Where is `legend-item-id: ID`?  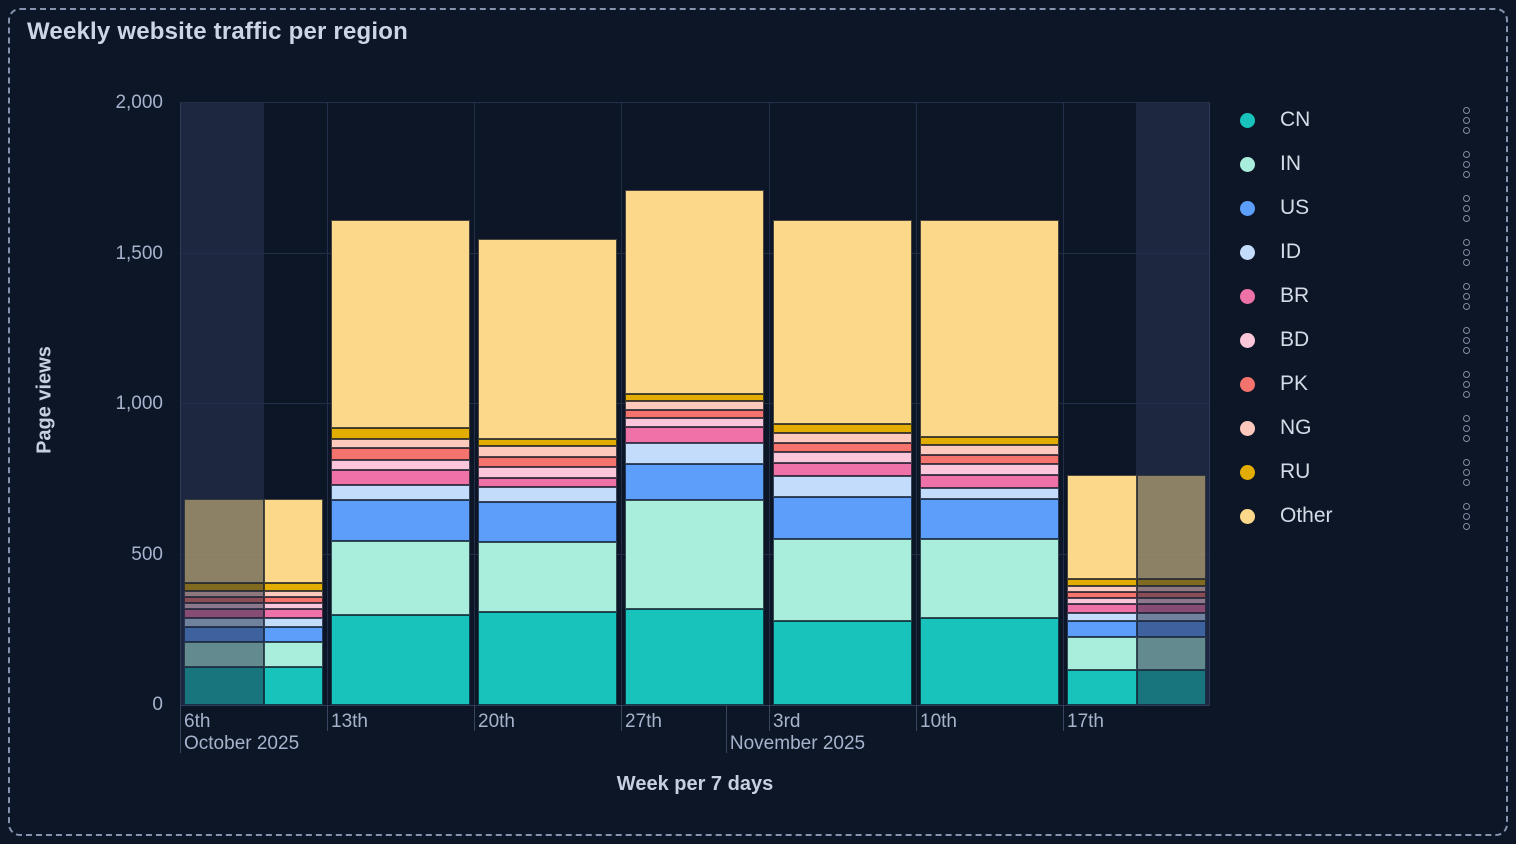
legend-item-id: ID is located at coordinates (1356, 252).